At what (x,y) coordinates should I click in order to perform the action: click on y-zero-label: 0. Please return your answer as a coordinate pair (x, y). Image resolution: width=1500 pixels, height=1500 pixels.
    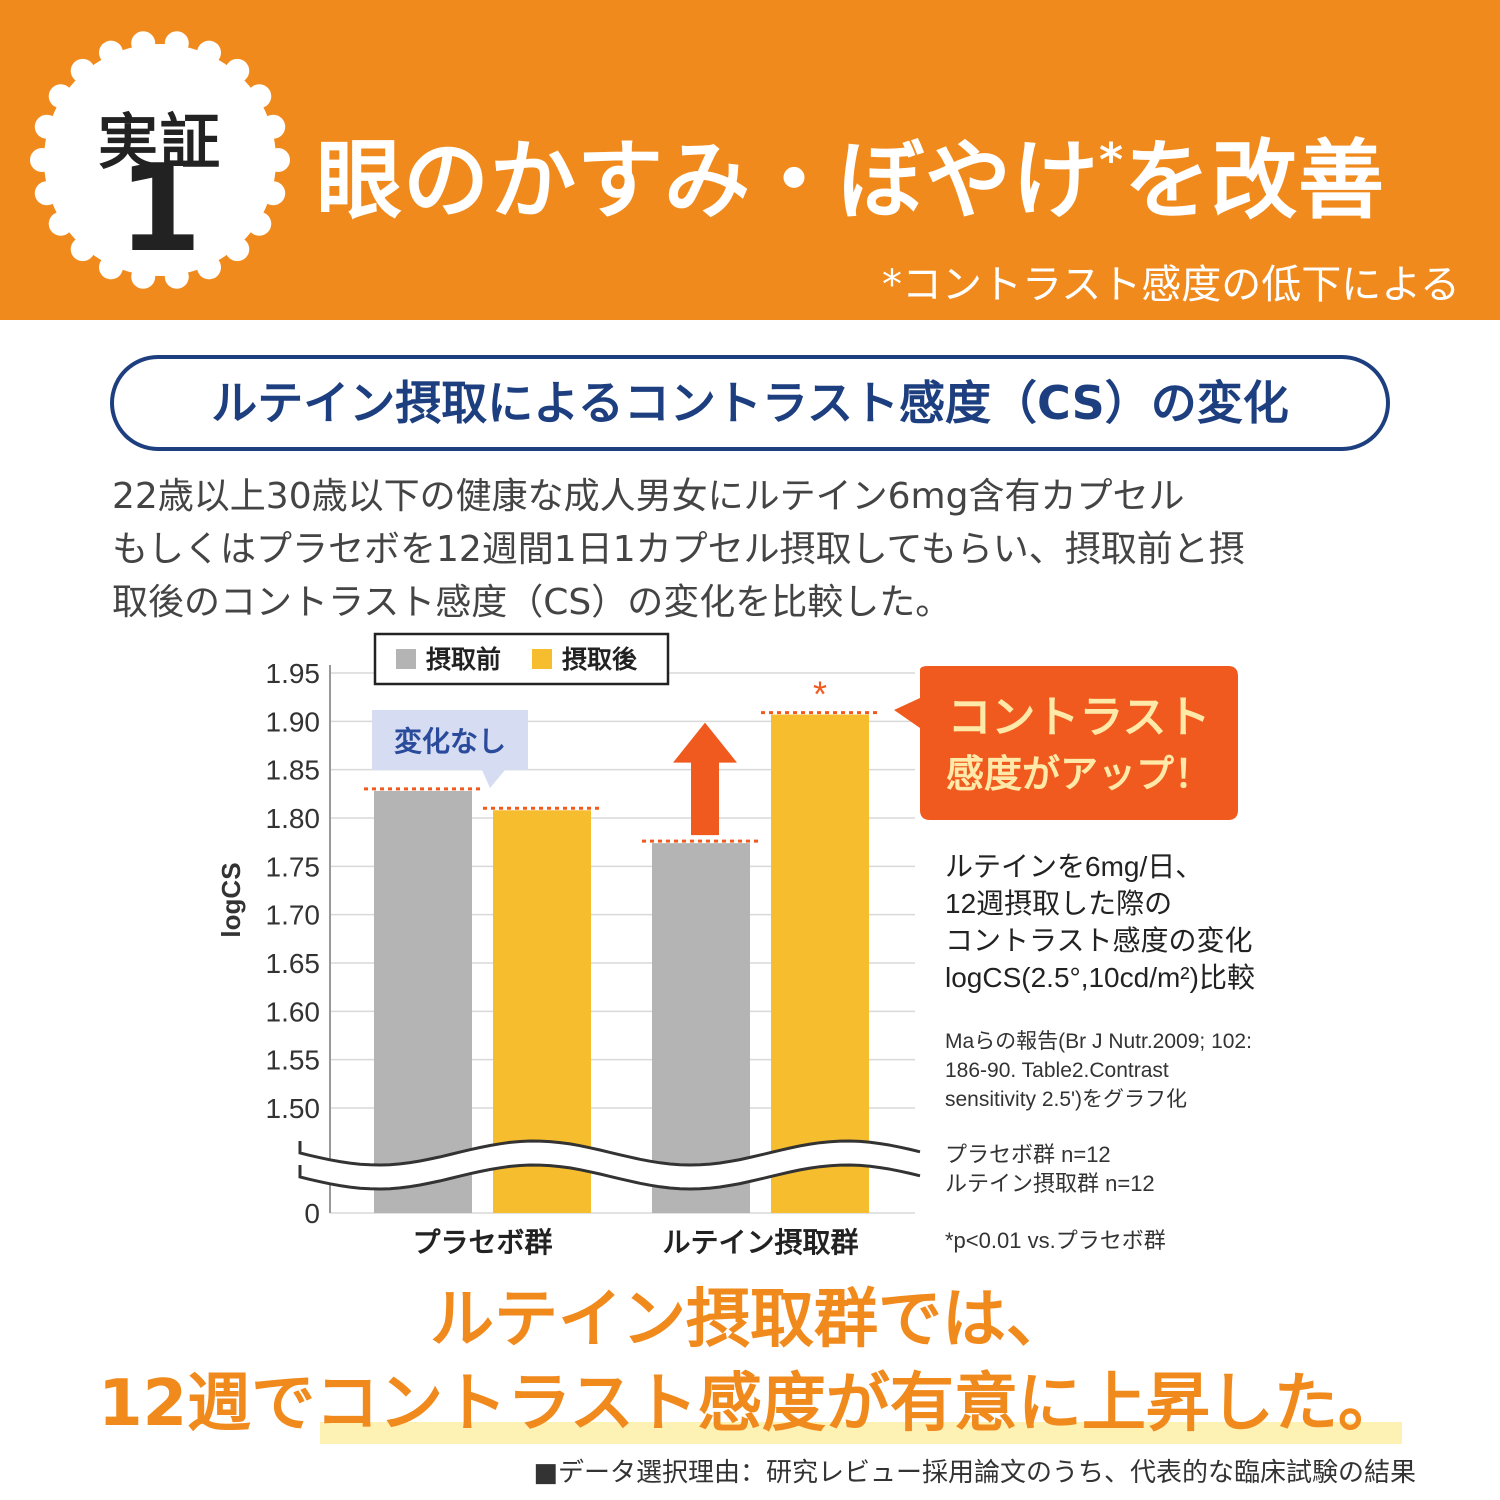
    Looking at the image, I should click on (312, 1213).